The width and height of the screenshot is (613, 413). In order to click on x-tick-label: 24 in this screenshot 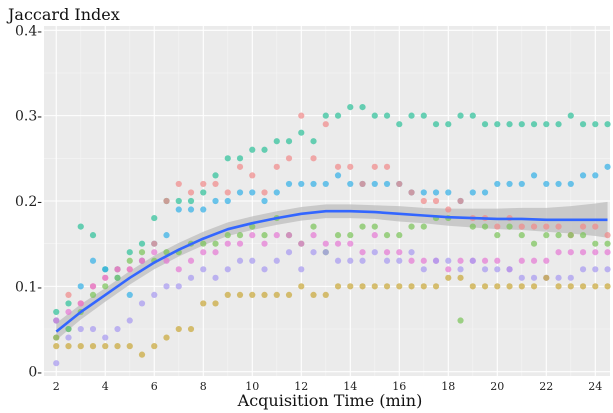, I will do `click(595, 386)`.